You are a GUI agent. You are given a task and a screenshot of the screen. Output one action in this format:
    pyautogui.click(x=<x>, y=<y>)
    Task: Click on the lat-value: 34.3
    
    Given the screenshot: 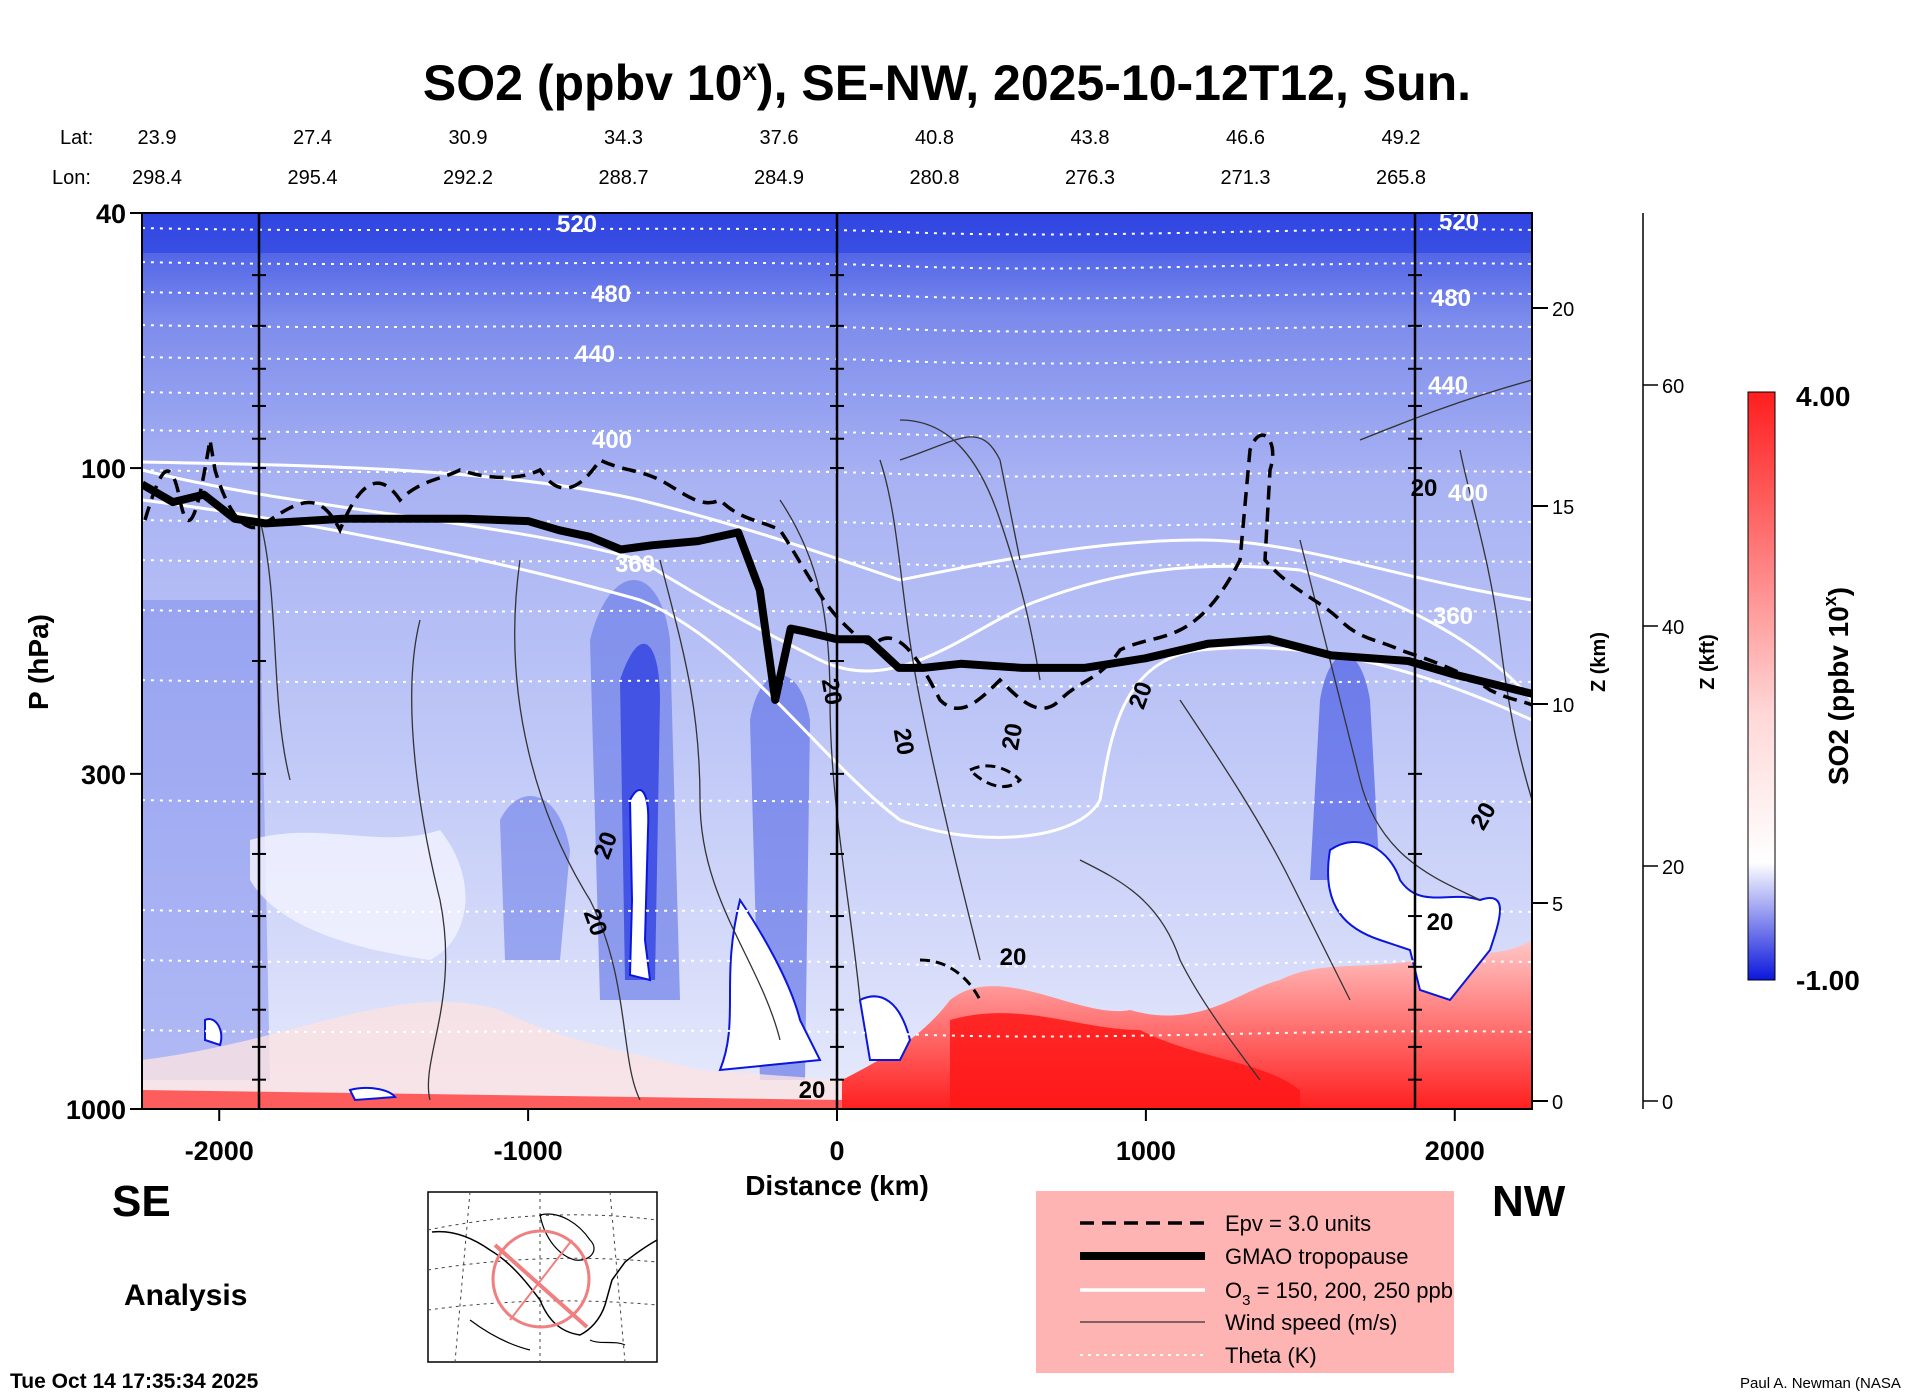 What is the action you would take?
    pyautogui.click(x=623, y=138)
    